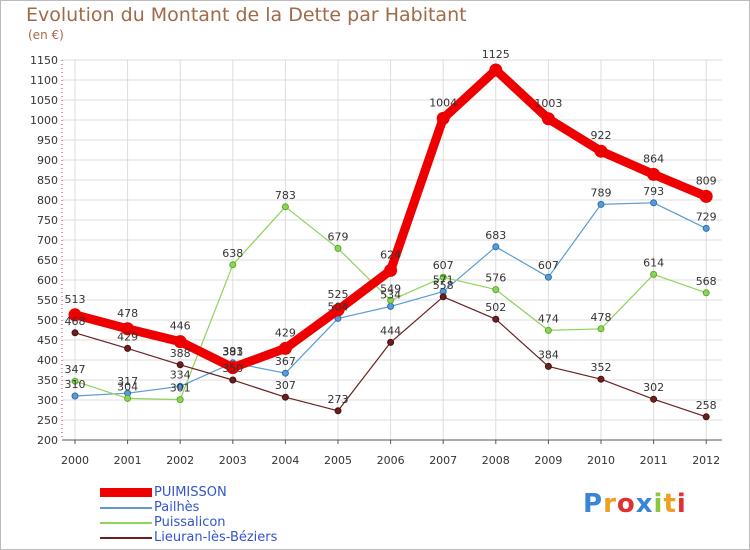 The height and width of the screenshot is (550, 750). Describe the element at coordinates (443, 460) in the screenshot. I see `x-tick-label: 2007` at that location.